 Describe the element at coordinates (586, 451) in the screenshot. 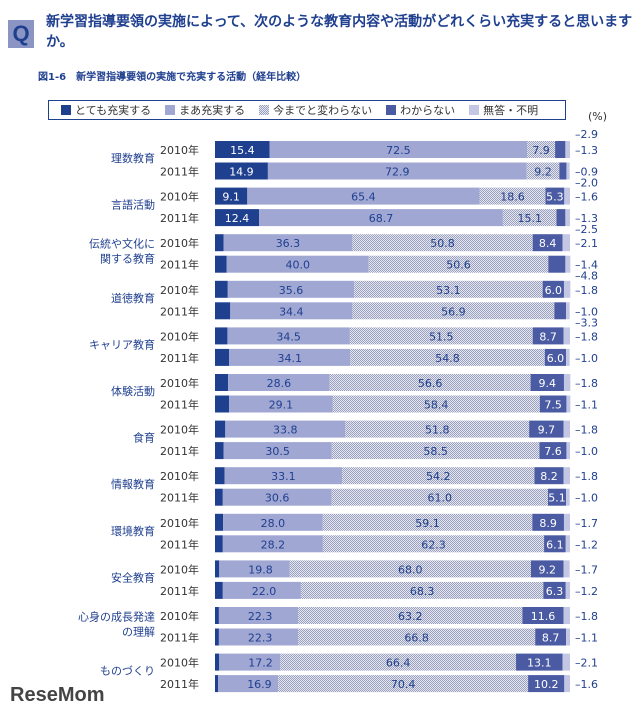

I see `data-label: –1.0` at that location.